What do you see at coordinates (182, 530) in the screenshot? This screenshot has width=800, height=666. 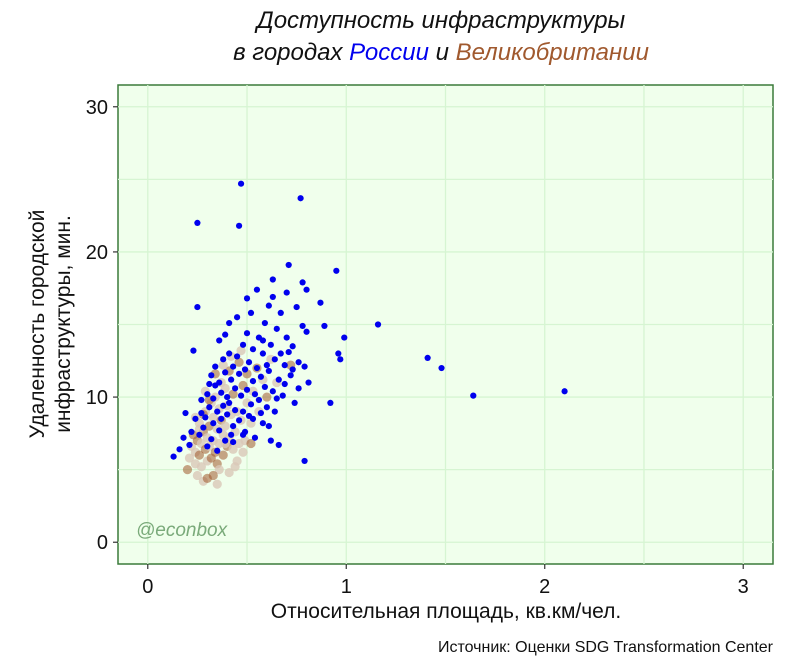 I see `watermark: @econbox` at bounding box center [182, 530].